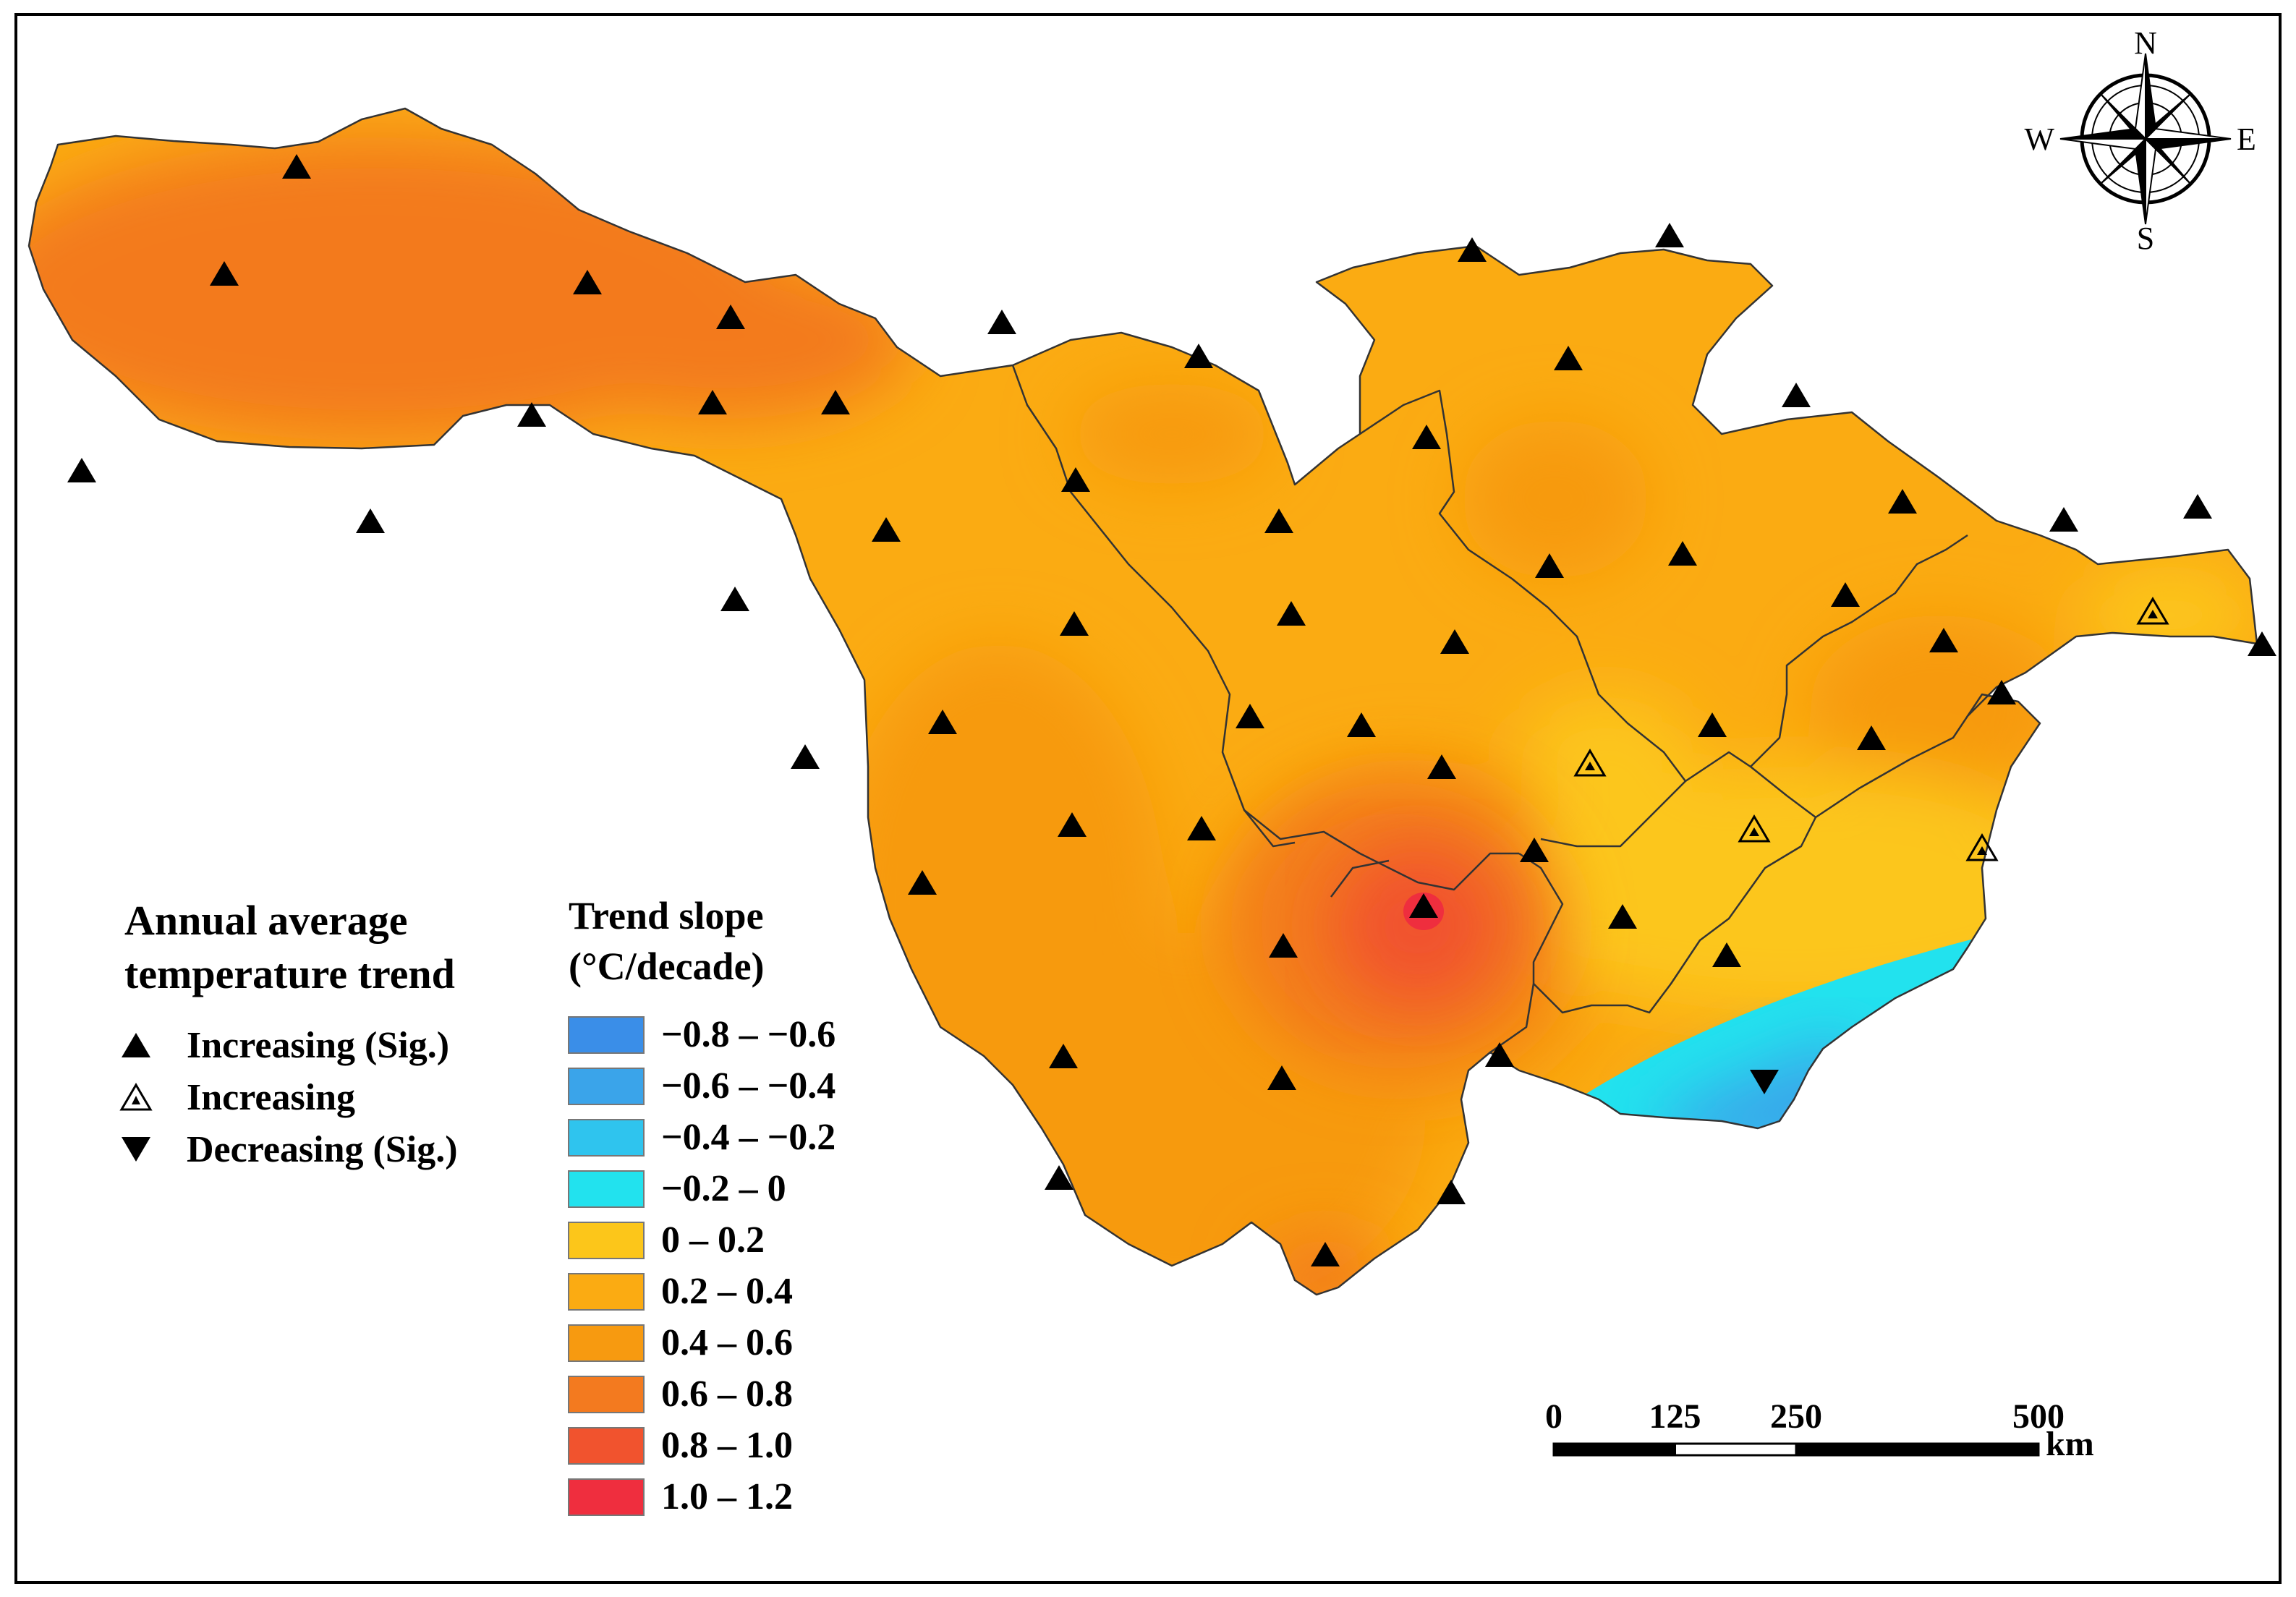 The image size is (2296, 1597). What do you see at coordinates (723, 1188) in the screenshot?
I see `legend-class-label-3: −0.2 – 0` at bounding box center [723, 1188].